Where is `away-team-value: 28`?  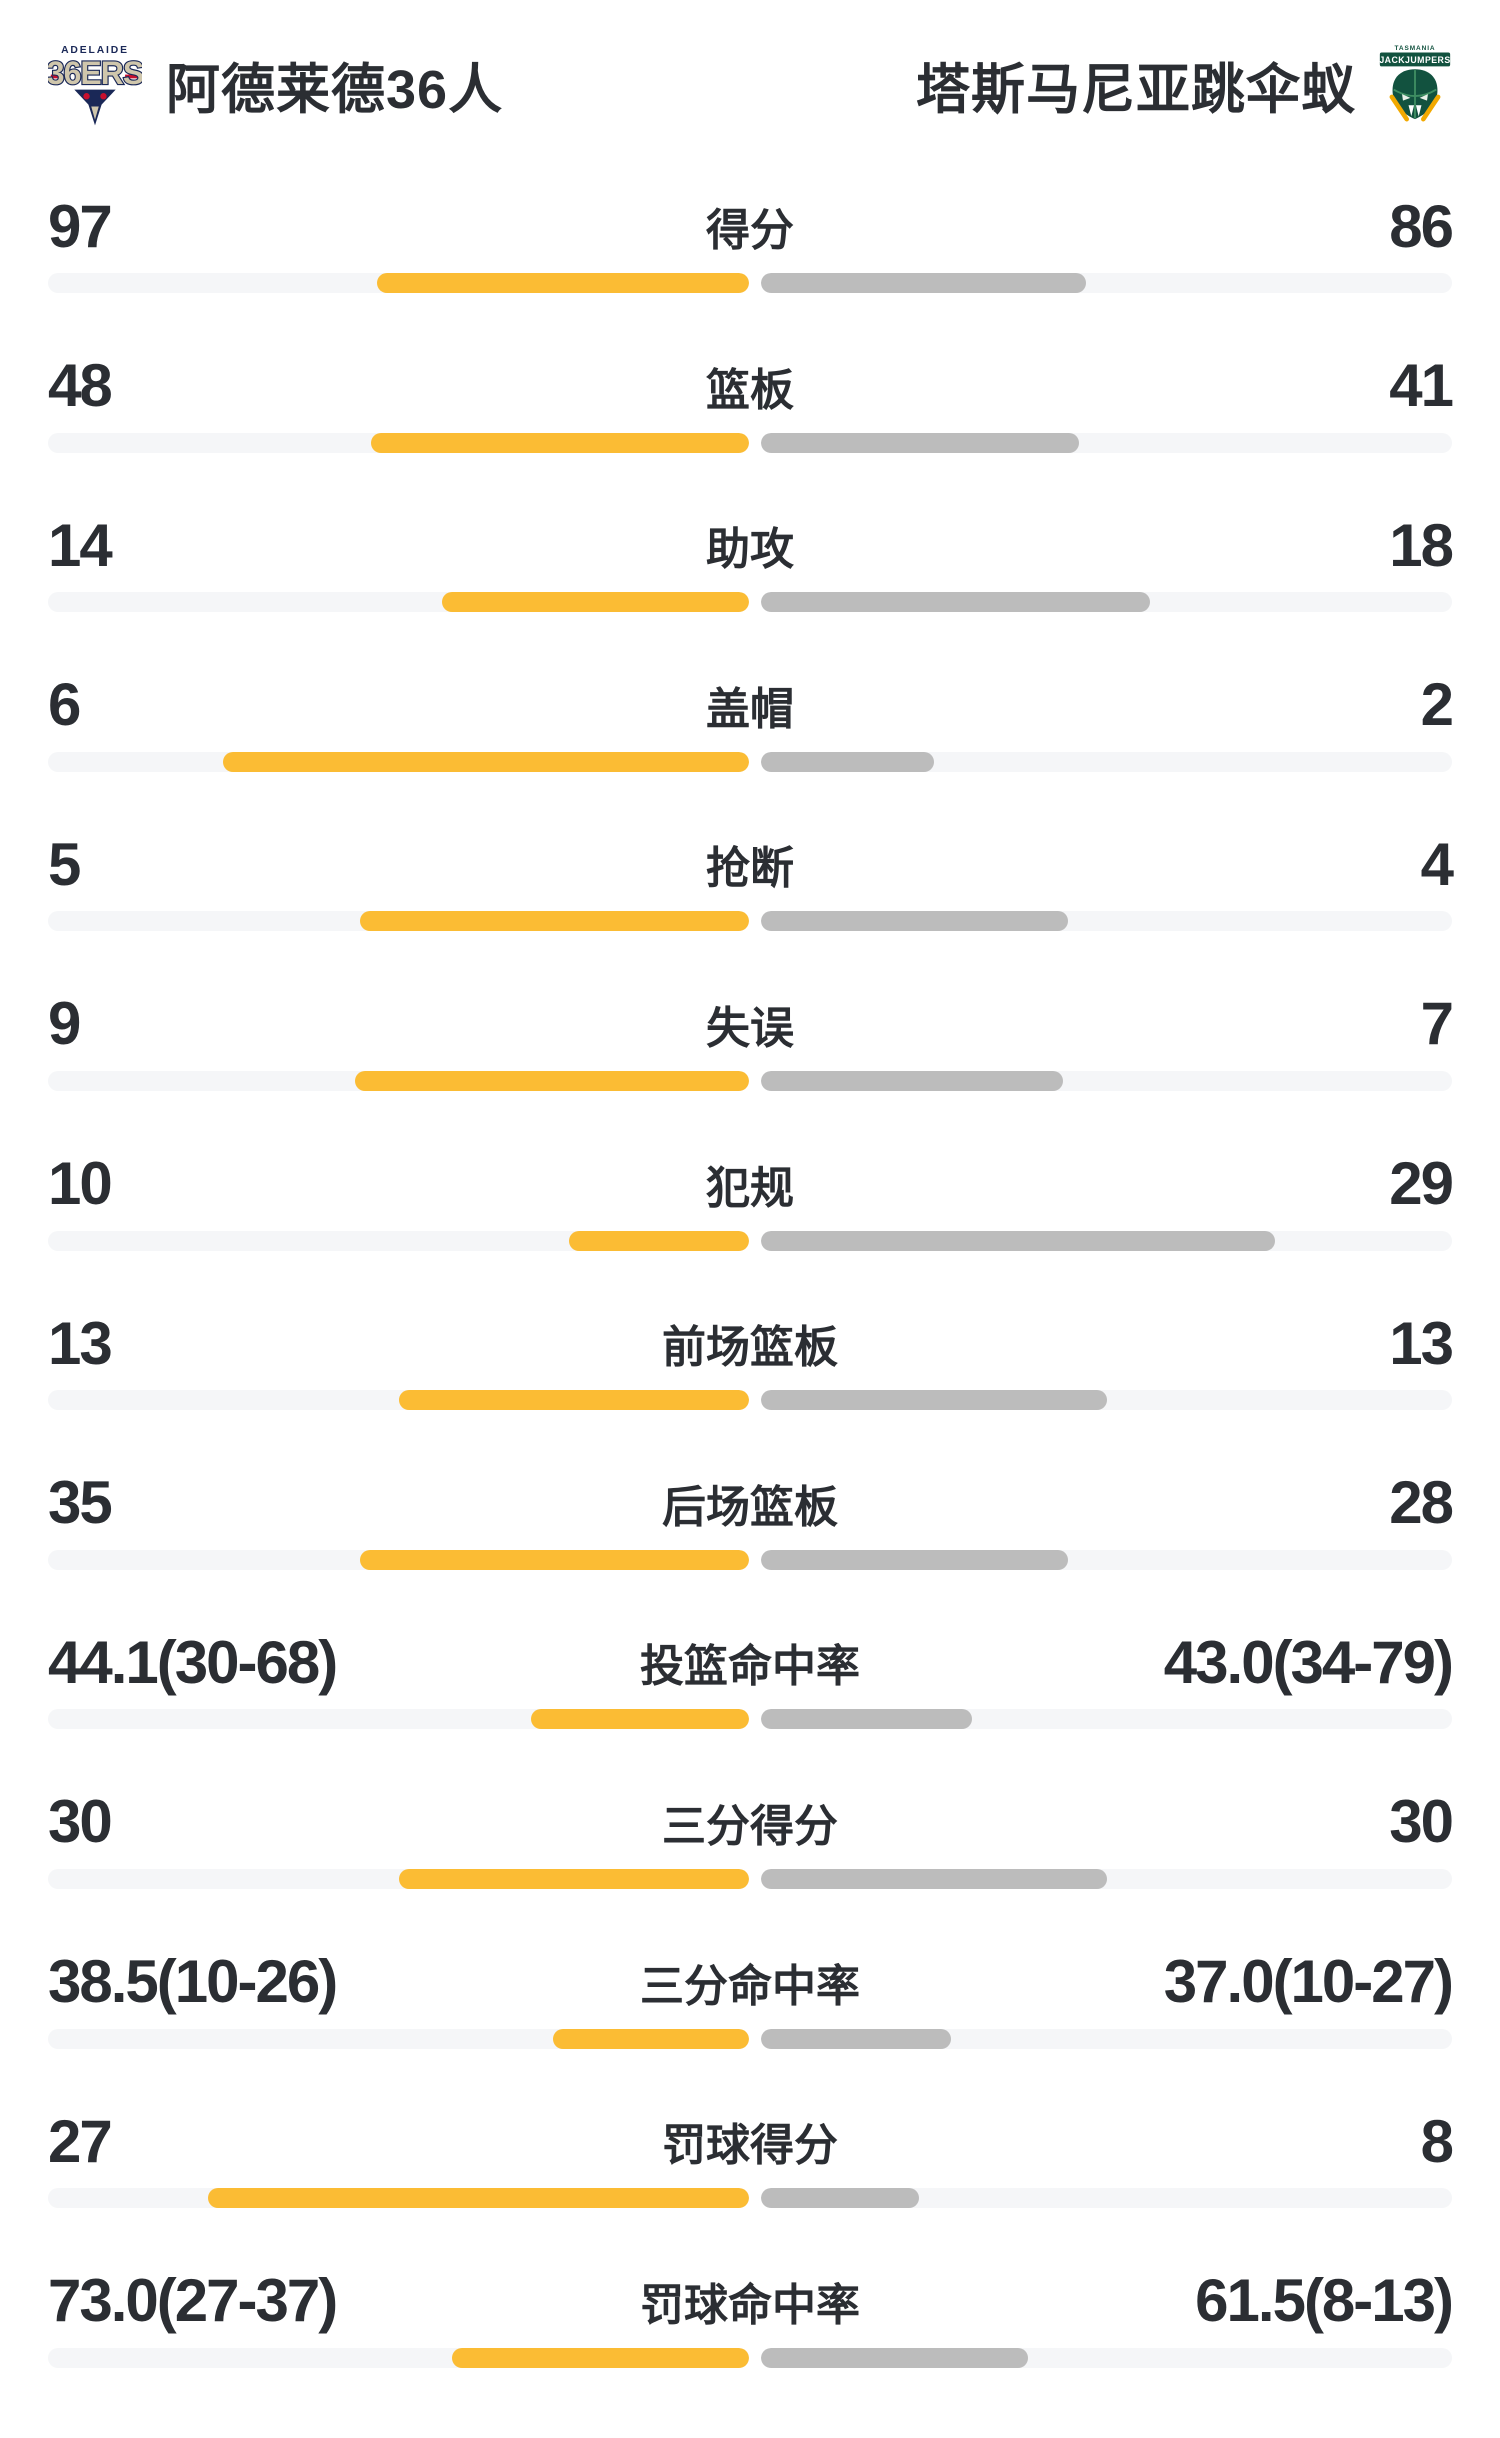
away-team-value: 28 is located at coordinates (1421, 1503).